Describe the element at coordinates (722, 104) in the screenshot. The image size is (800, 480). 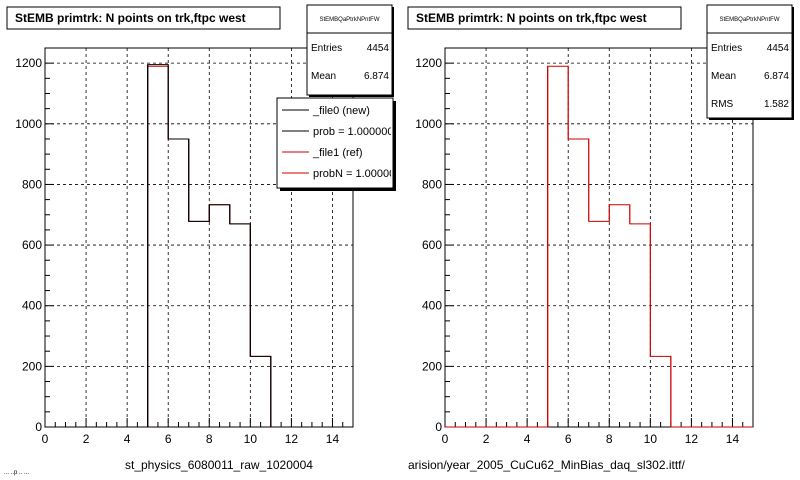
I see `stats-label: RMS` at that location.